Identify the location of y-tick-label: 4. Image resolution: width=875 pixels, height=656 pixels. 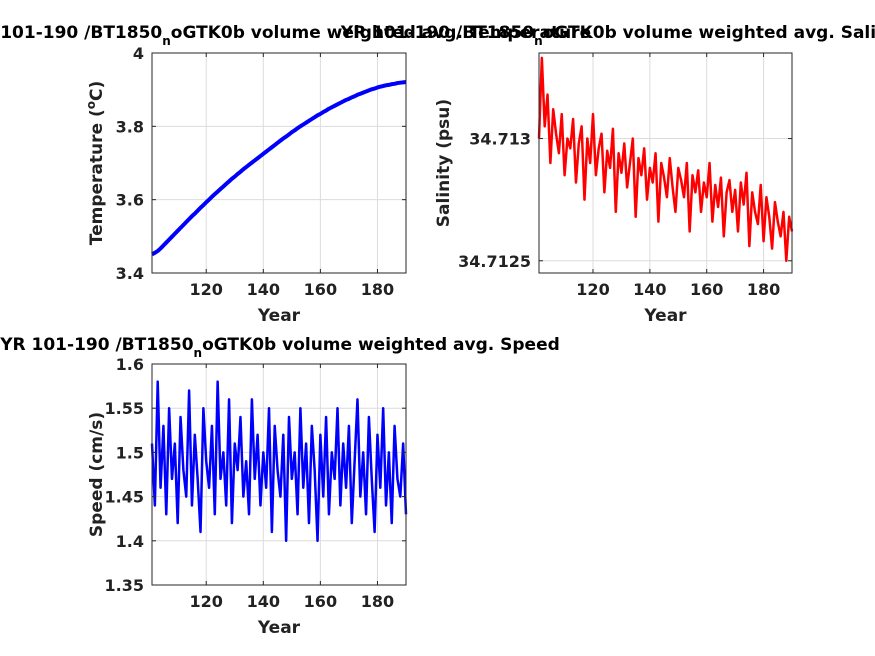
(138, 53).